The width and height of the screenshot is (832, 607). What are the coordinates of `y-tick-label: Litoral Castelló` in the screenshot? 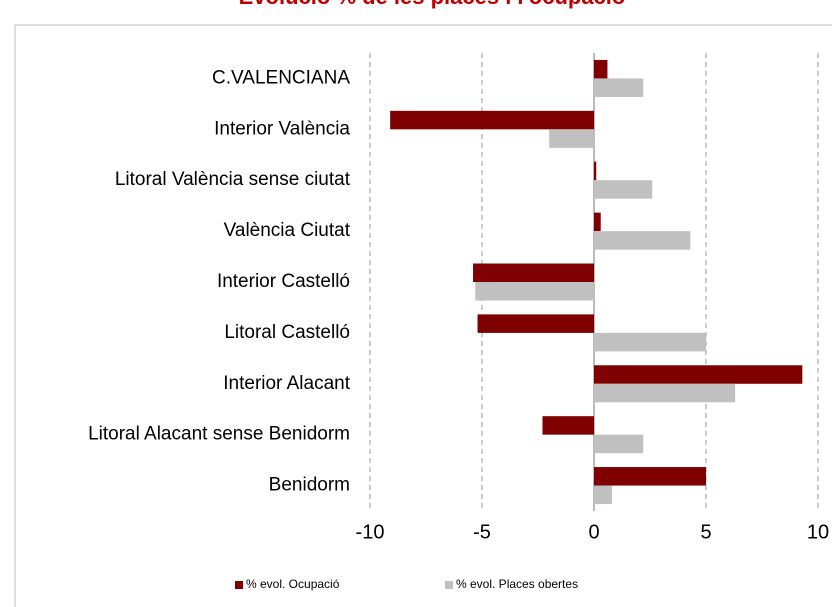 It's located at (287, 332).